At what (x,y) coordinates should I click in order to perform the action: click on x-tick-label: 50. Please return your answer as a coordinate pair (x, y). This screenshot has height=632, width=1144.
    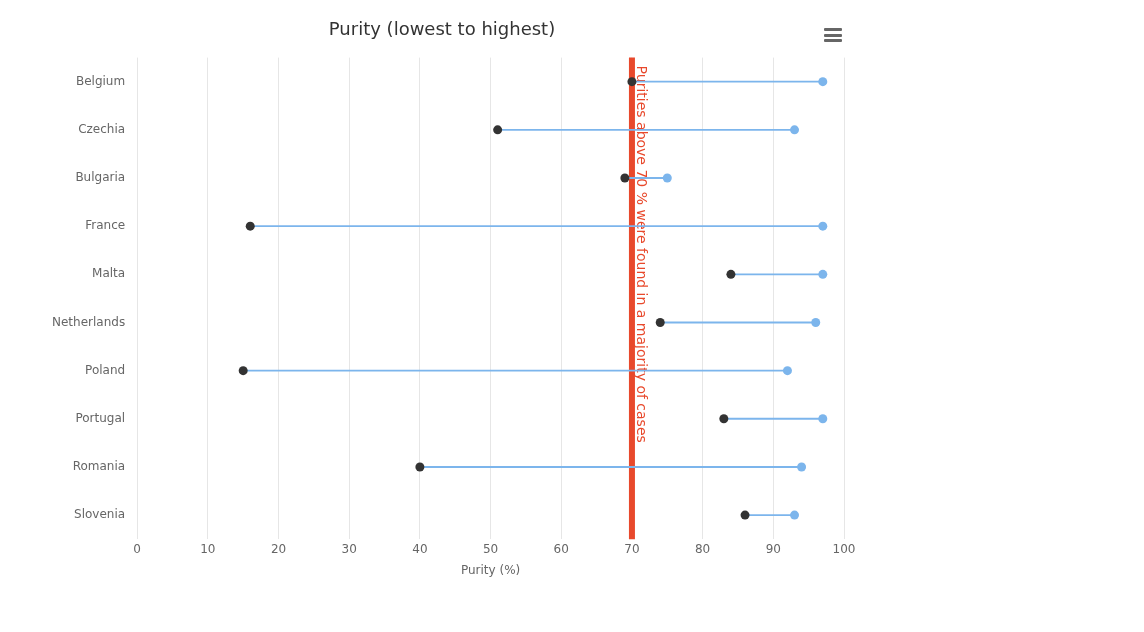
    Looking at the image, I should click on (490, 548).